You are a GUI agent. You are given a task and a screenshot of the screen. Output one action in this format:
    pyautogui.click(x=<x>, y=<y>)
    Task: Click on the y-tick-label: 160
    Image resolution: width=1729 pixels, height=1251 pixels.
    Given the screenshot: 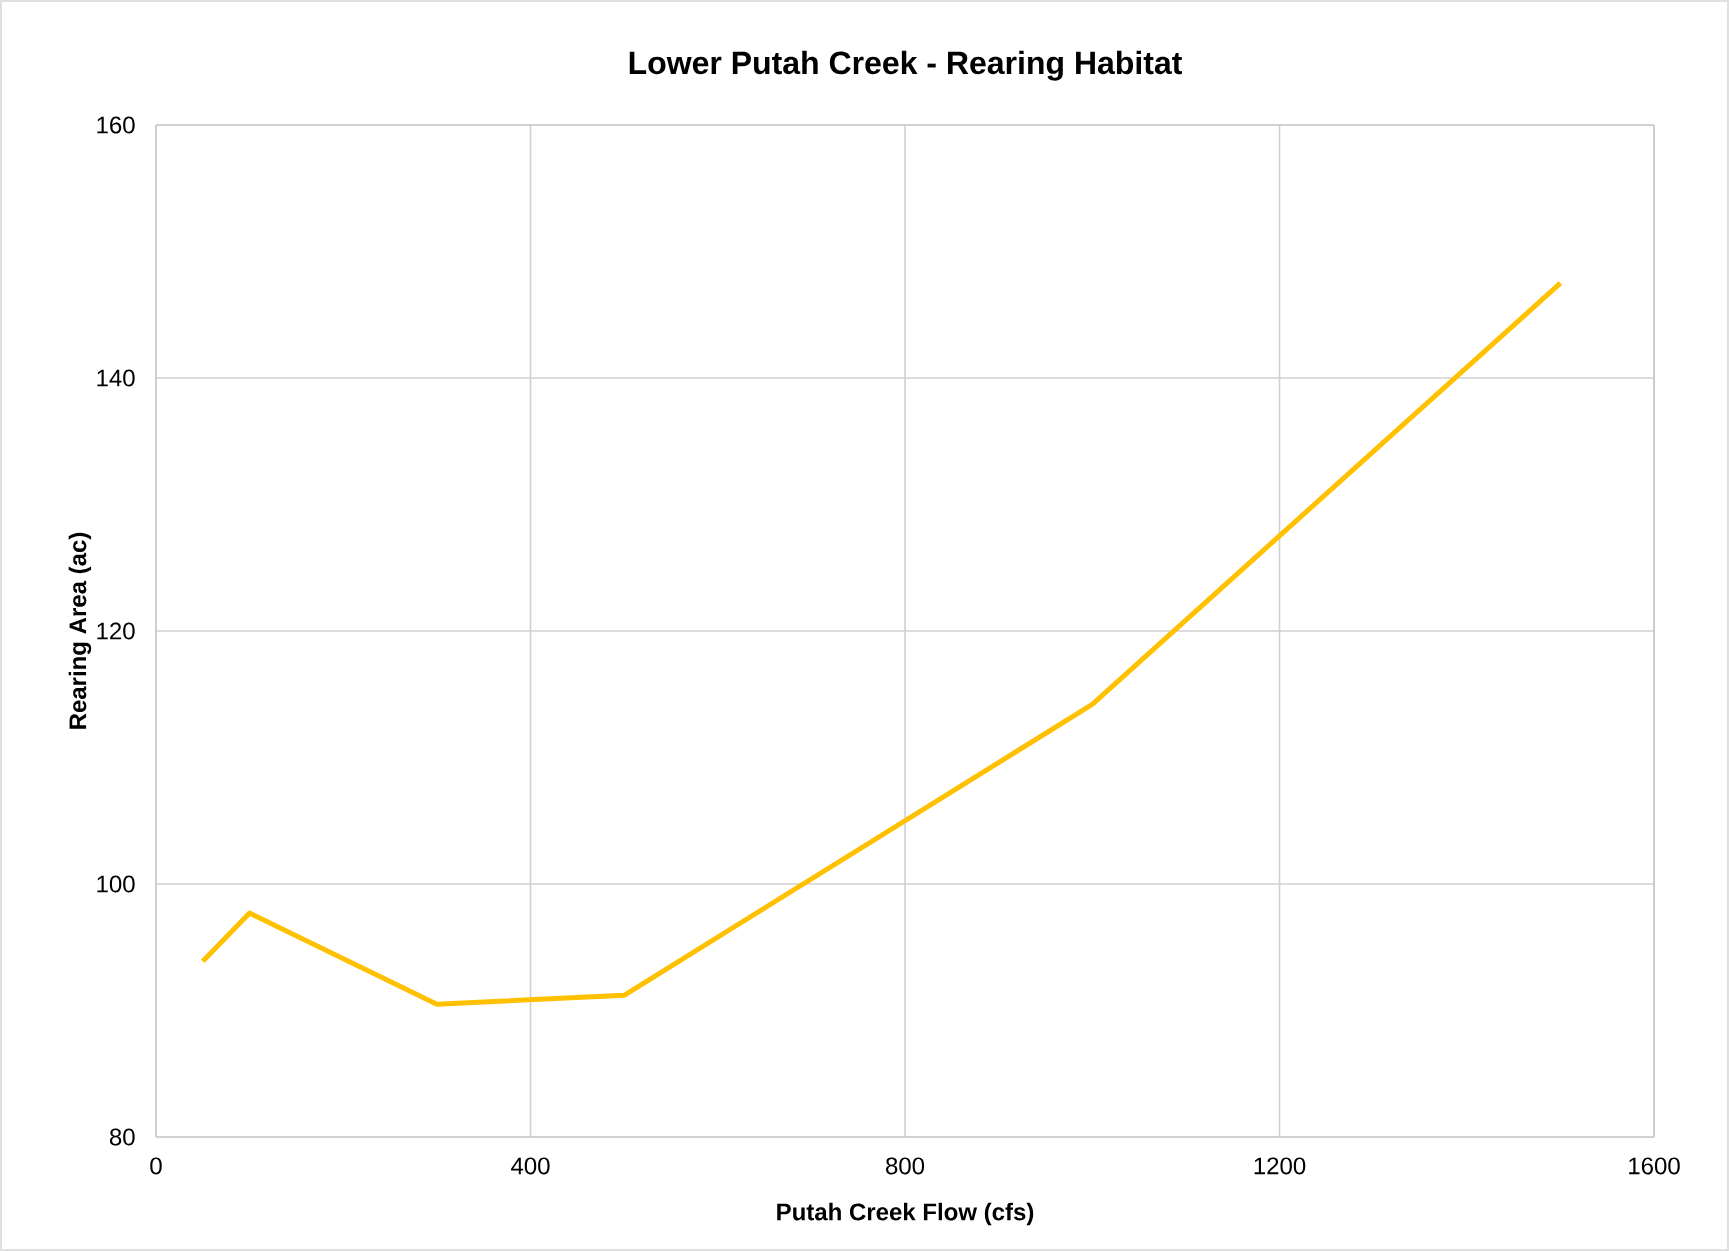 What is the action you would take?
    pyautogui.click(x=116, y=125)
    